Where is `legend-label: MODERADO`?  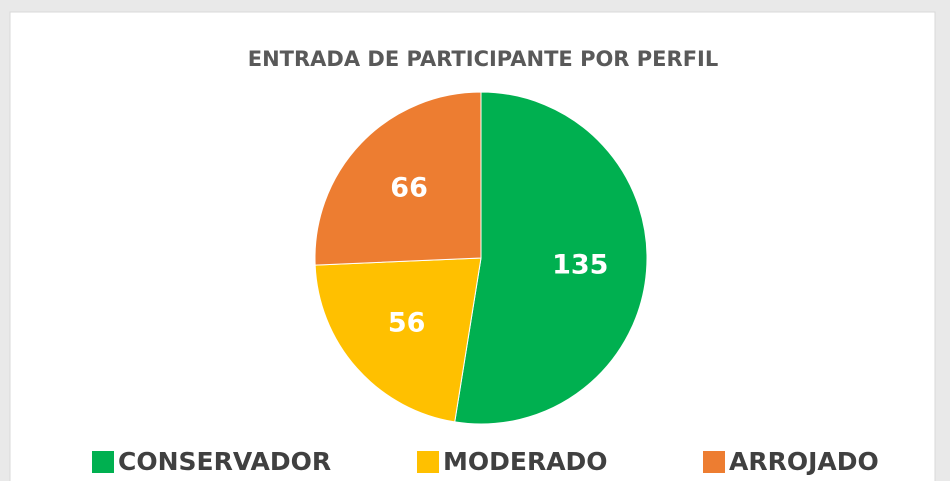 legend-label: MODERADO is located at coordinates (525, 461).